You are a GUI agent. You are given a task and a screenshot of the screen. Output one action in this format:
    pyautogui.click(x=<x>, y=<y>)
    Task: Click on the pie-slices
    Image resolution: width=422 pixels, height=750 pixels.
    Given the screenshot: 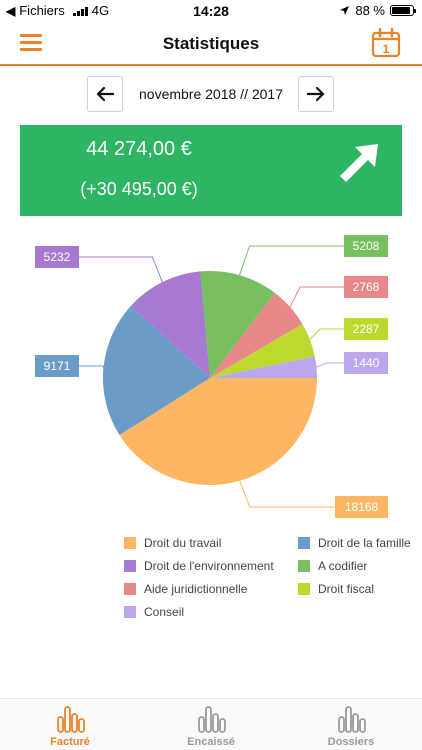 What is the action you would take?
    pyautogui.click(x=210, y=378)
    